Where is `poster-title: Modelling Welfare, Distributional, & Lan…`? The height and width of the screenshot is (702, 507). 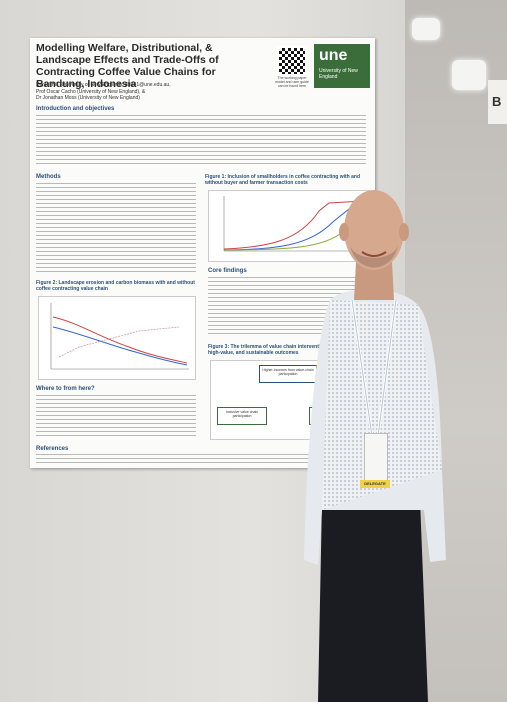 poster-title: Modelling Welfare, Distributional, & Lan… is located at coordinates (127, 66).